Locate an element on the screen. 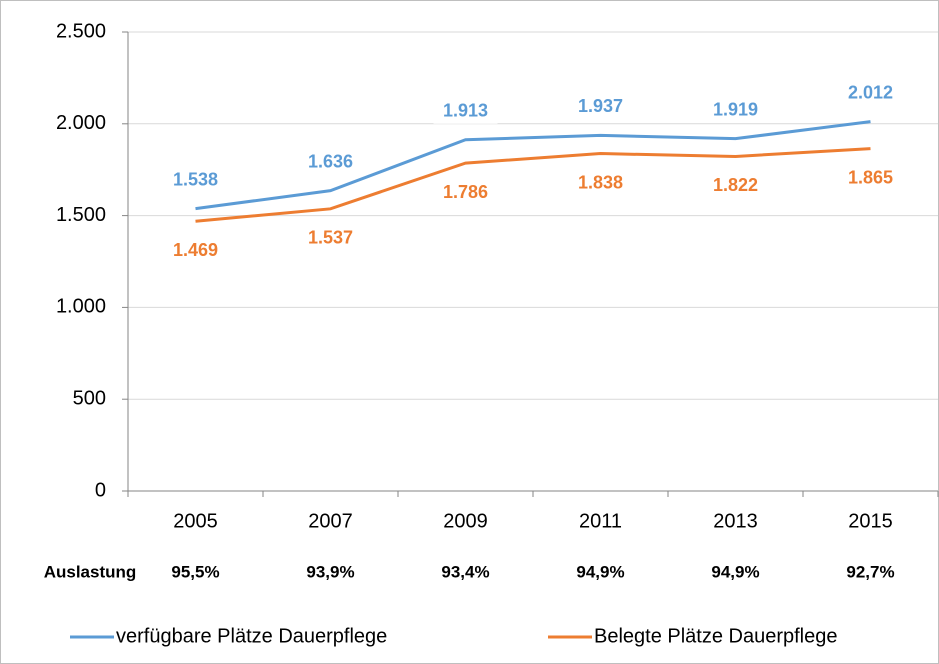 The image size is (939, 664). data-label: 1.469 is located at coordinates (195, 250).